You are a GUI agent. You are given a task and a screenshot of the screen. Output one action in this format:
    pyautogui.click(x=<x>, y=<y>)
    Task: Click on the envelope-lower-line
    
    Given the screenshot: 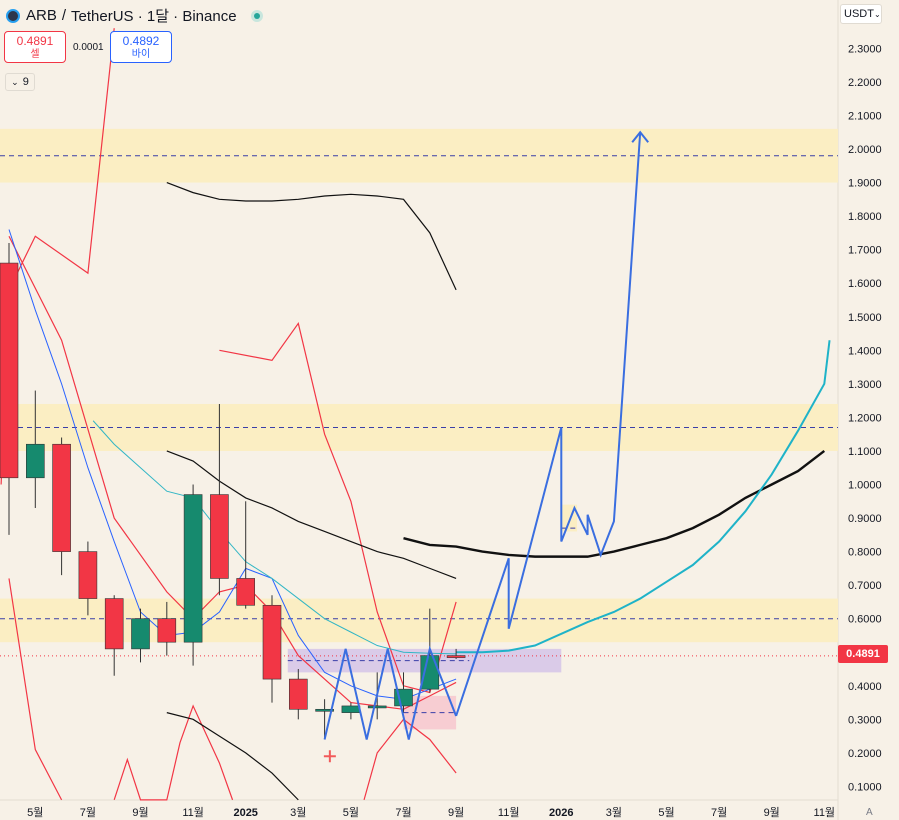 What is the action you would take?
    pyautogui.click(x=232, y=756)
    